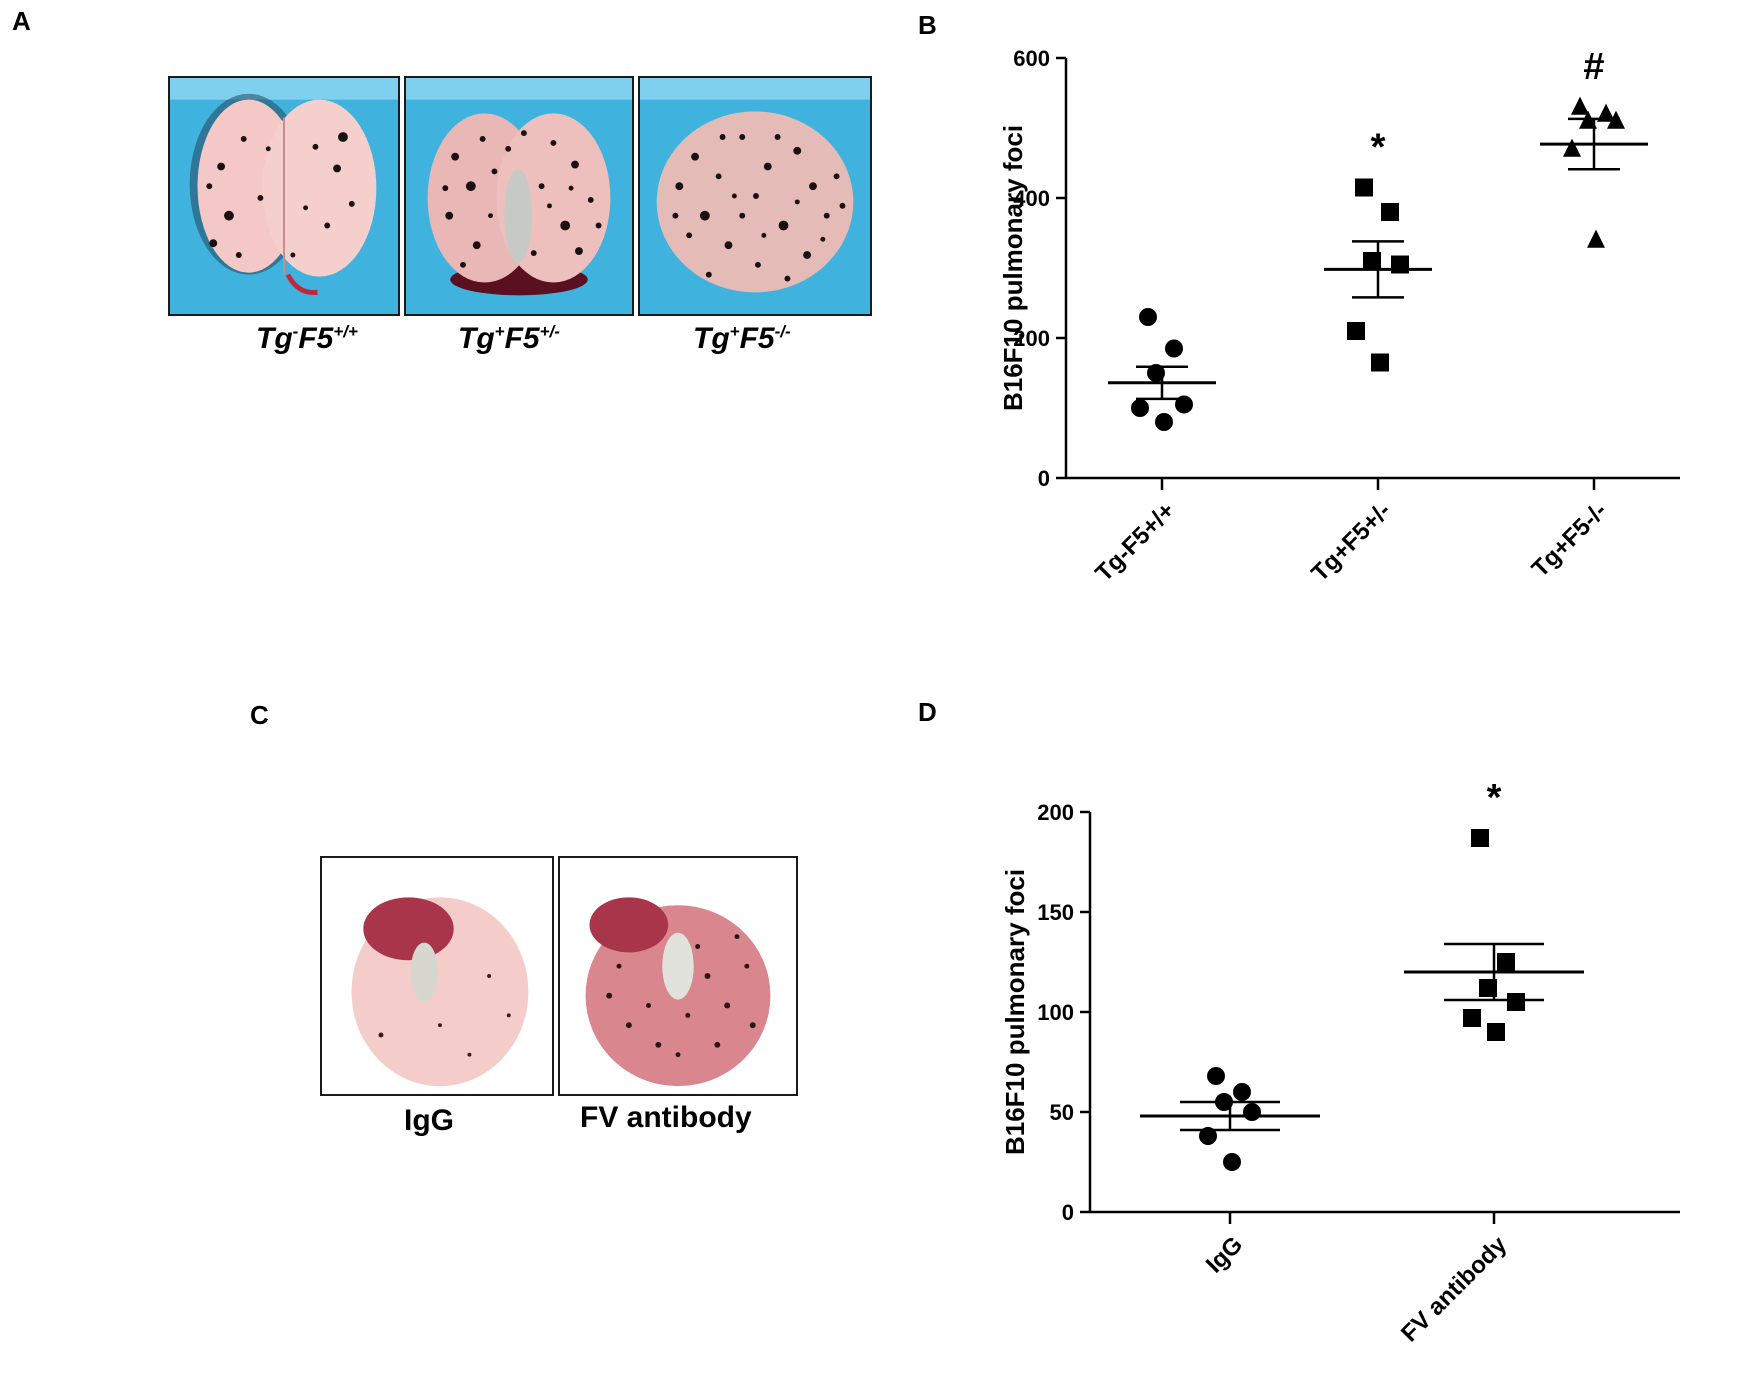 The height and width of the screenshot is (1395, 1750). What do you see at coordinates (927, 712) in the screenshot?
I see `panel-letter-d: D` at bounding box center [927, 712].